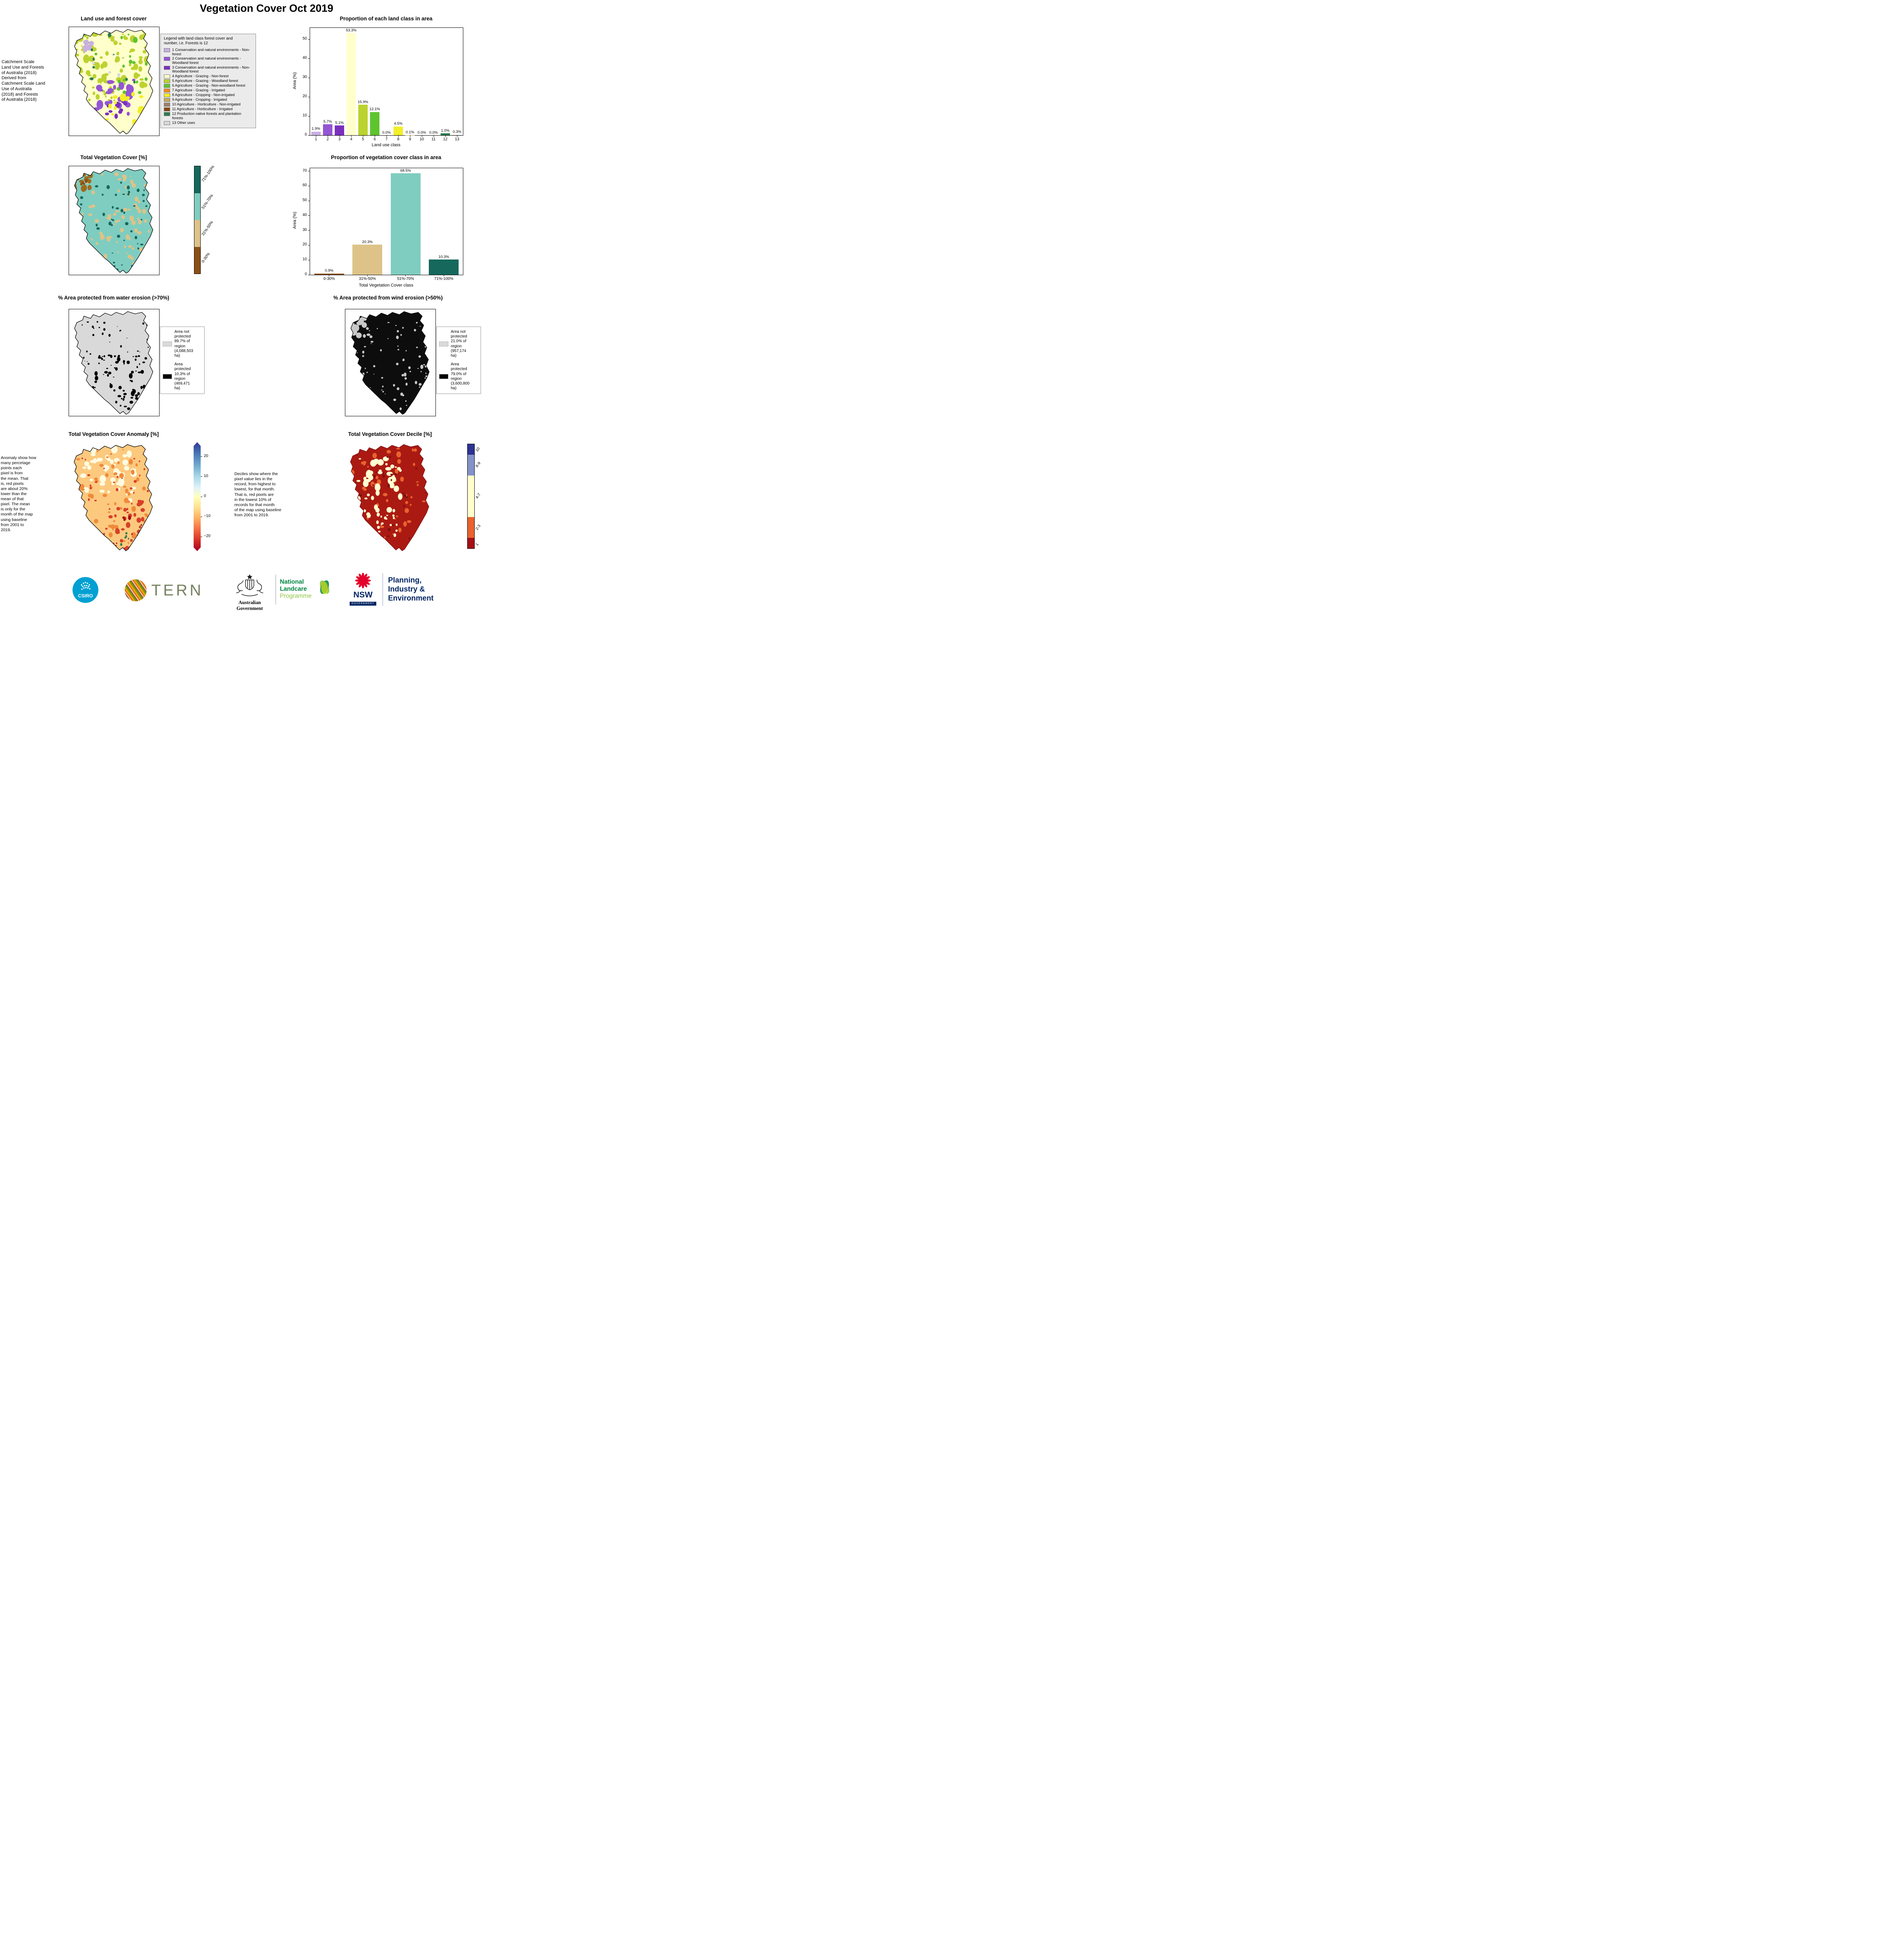 This screenshot has height=1960, width=1885. I want to click on anomaly-map-frame, so click(114, 497).